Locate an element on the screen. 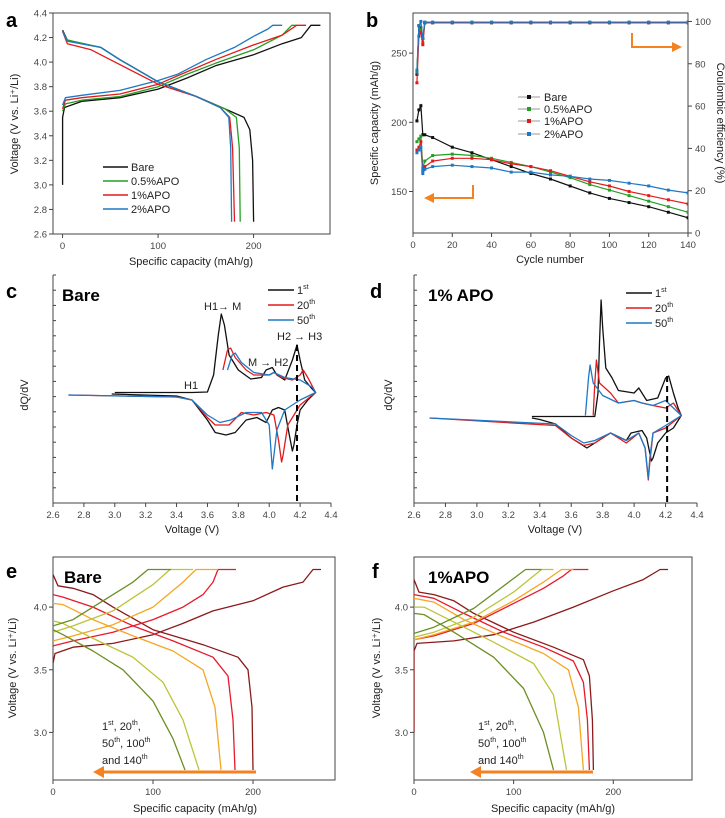 This screenshot has width=725, height=818. legend-b: Bare 0.5%APO 1%APO 2%APO is located at coordinates (555, 116).